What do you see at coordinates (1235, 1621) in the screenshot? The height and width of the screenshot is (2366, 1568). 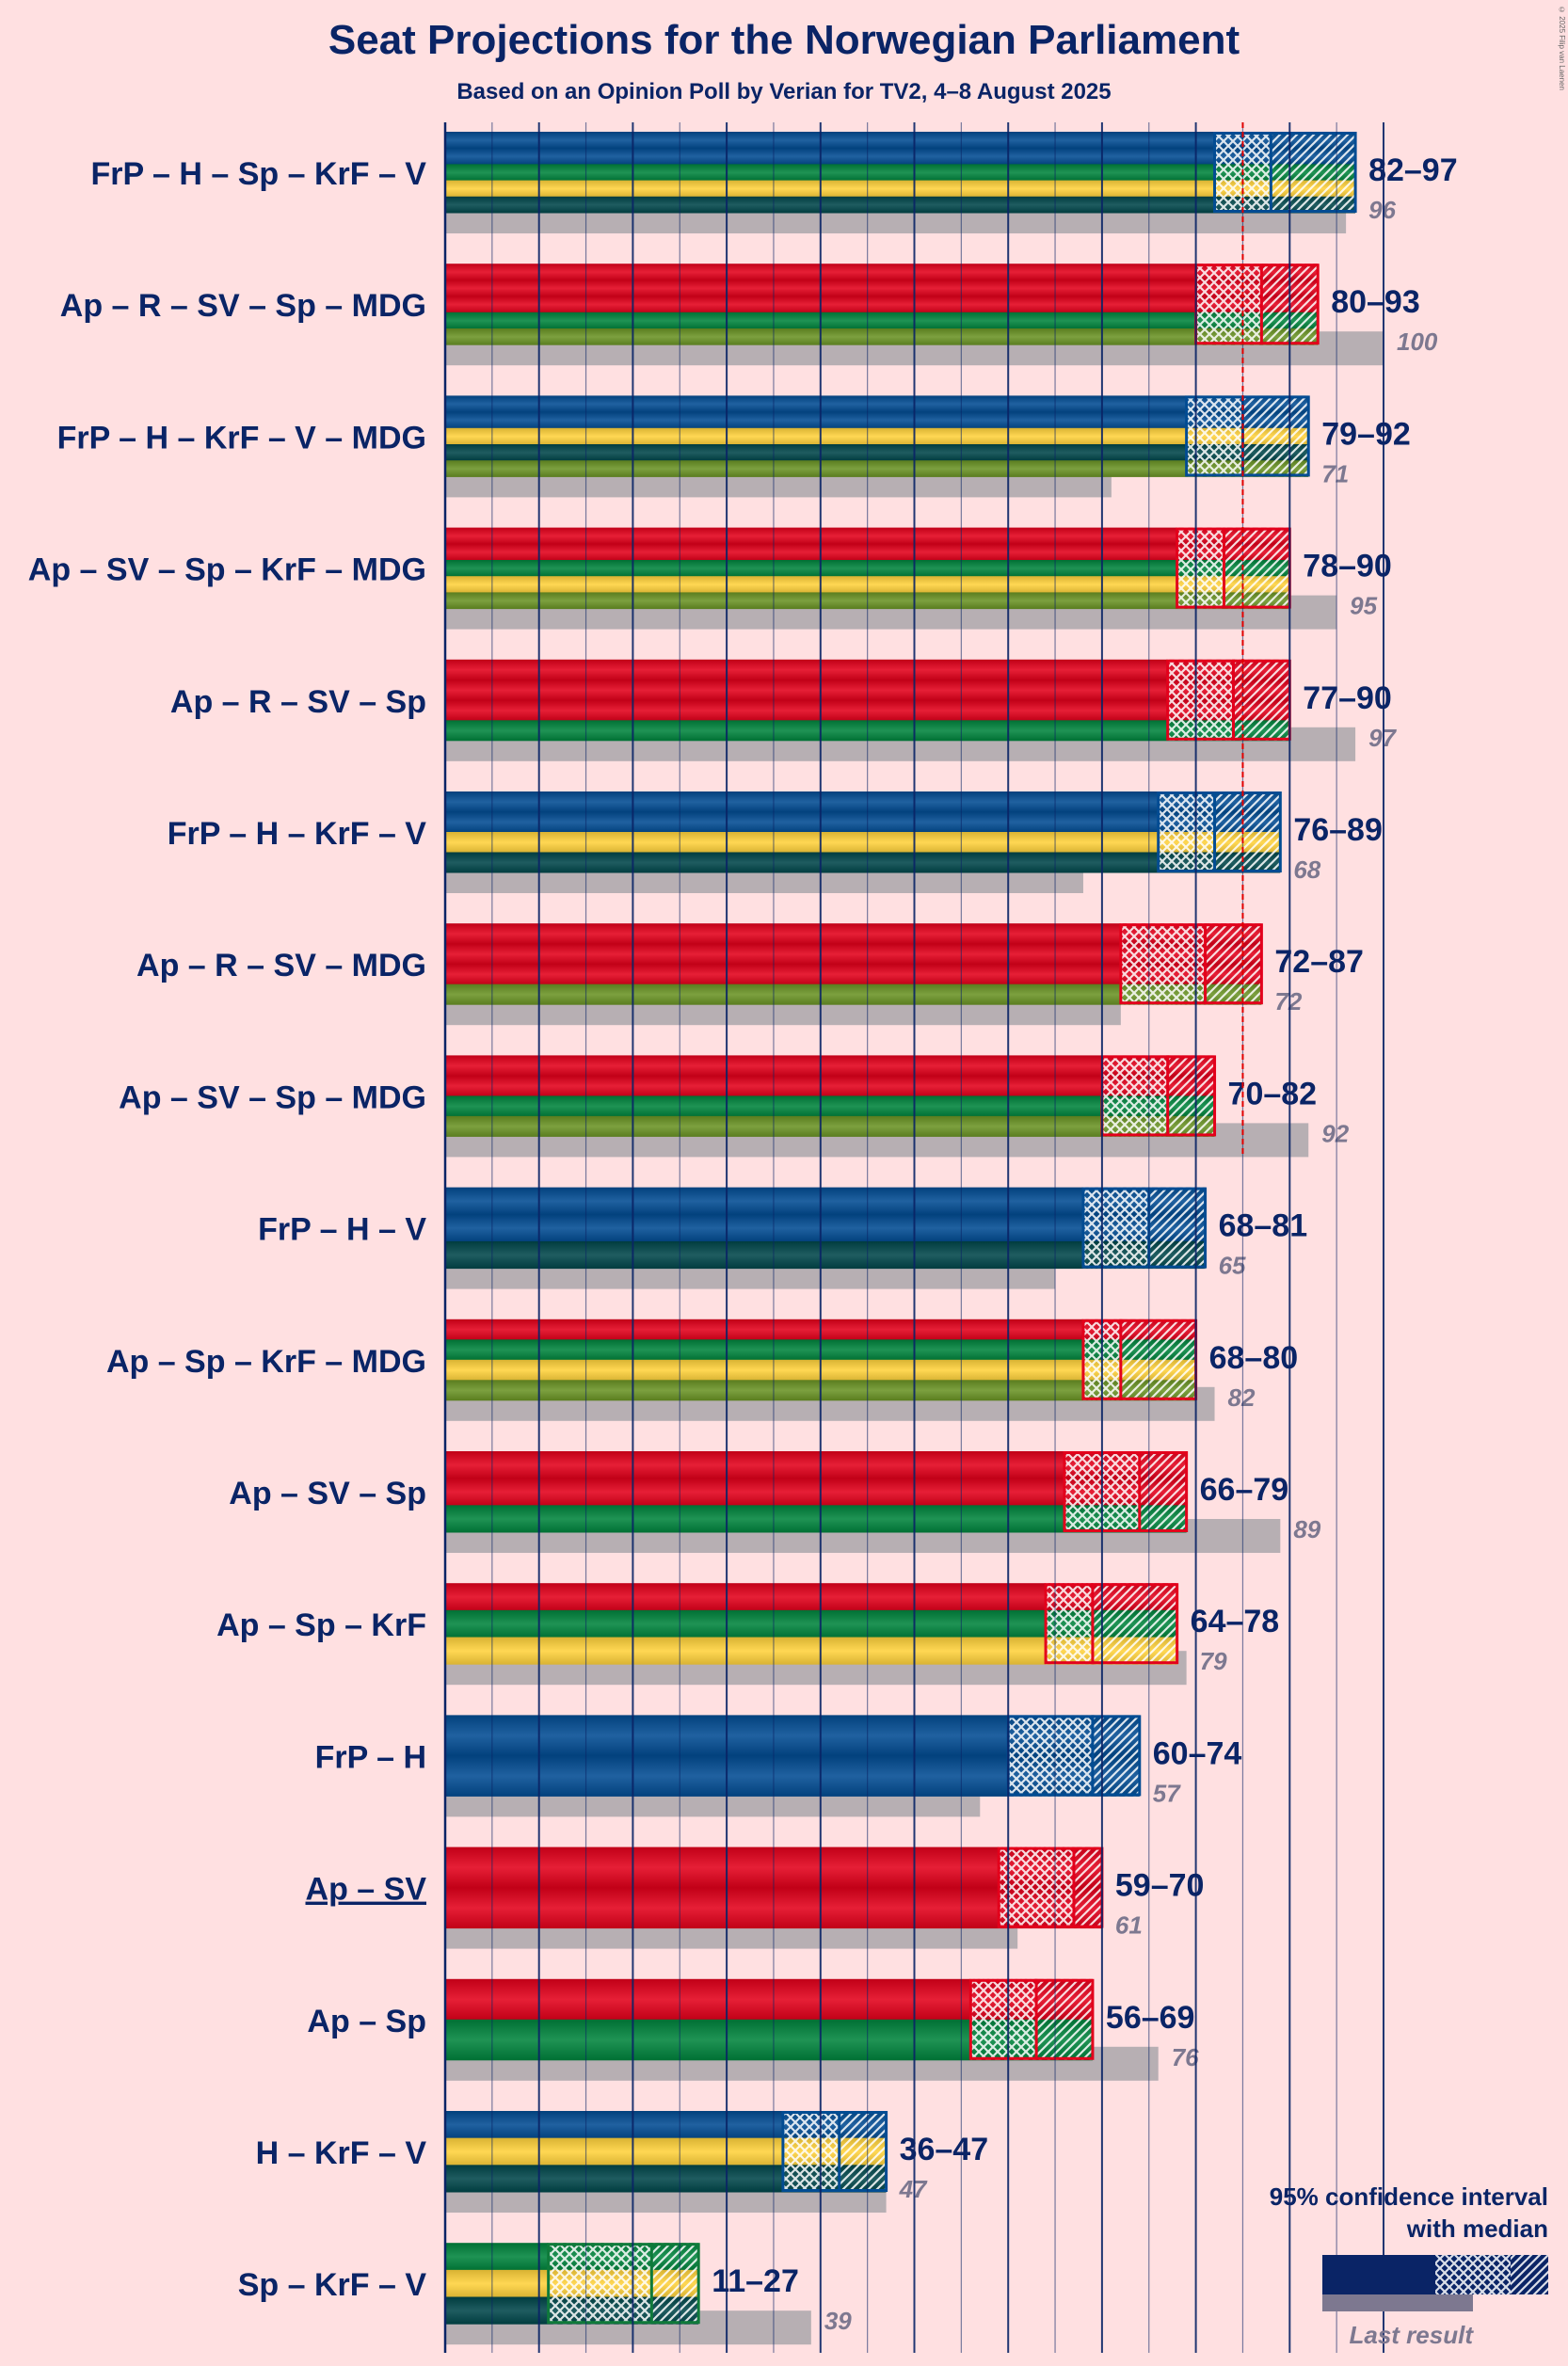 I see `range-label: 64–78` at bounding box center [1235, 1621].